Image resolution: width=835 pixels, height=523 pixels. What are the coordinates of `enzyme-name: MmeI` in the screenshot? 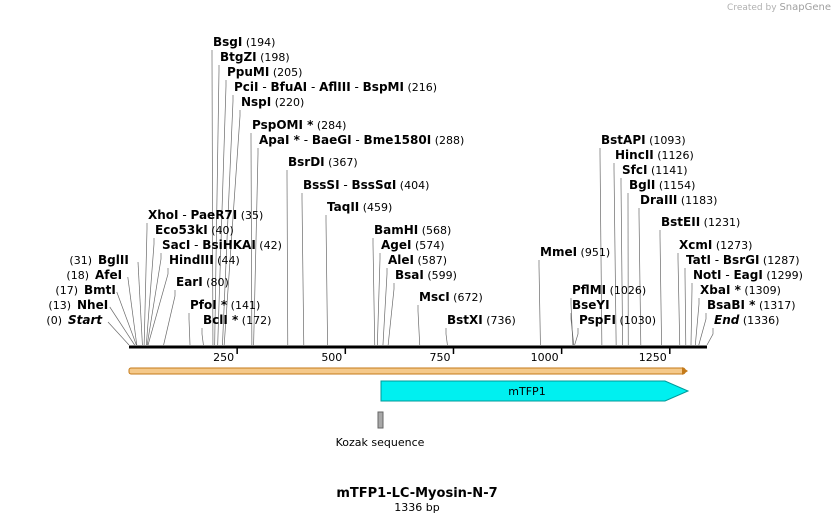 It's located at (558, 252).